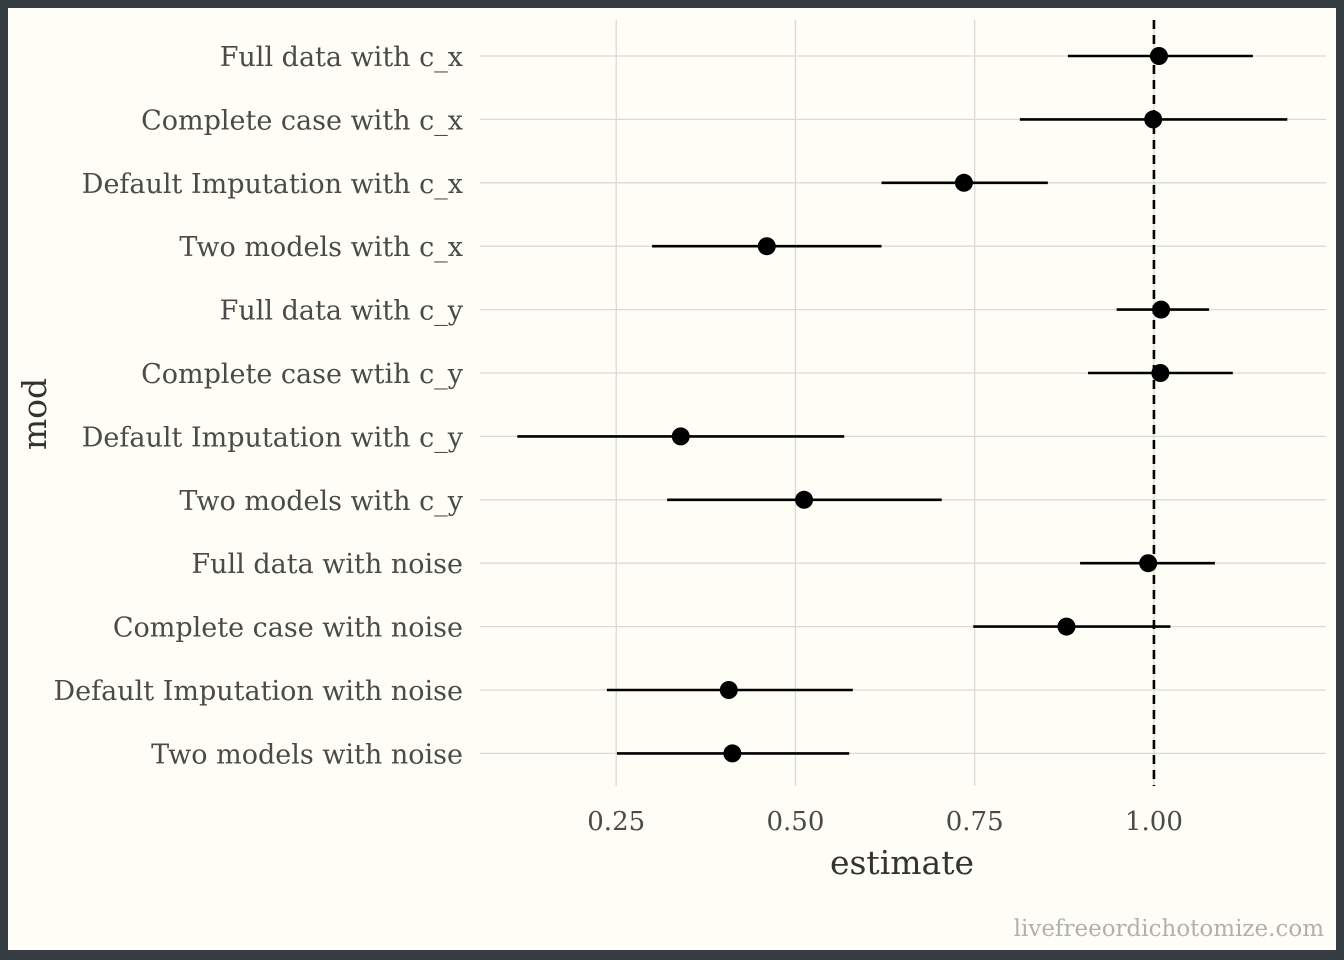  I want to click on x-tick-labels: 0.25 0.50 0.75 1.00, so click(885, 822).